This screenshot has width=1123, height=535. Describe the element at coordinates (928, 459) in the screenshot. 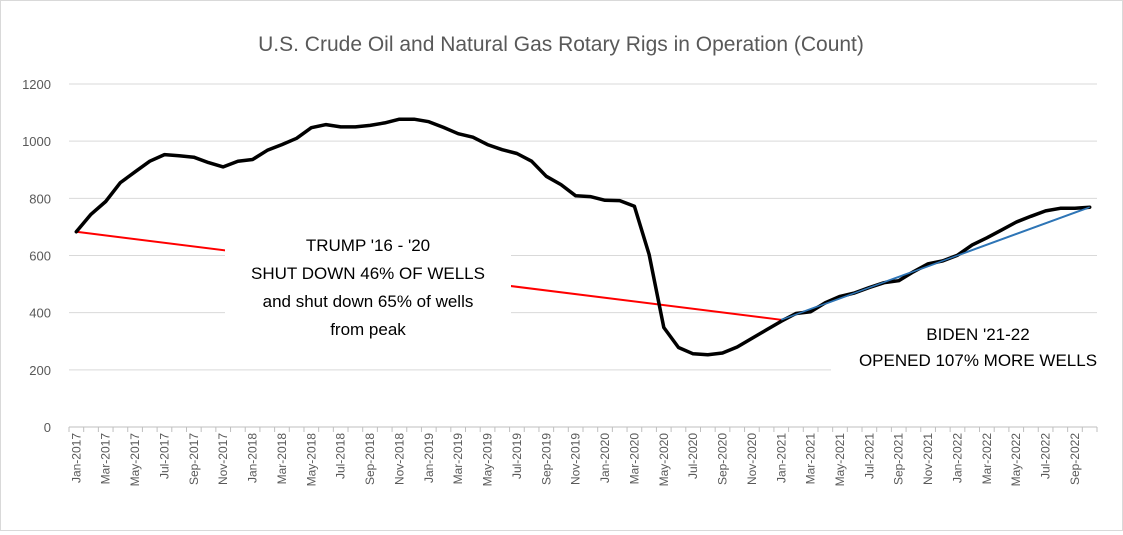

I see `x-tick-label: Nov-2021` at that location.